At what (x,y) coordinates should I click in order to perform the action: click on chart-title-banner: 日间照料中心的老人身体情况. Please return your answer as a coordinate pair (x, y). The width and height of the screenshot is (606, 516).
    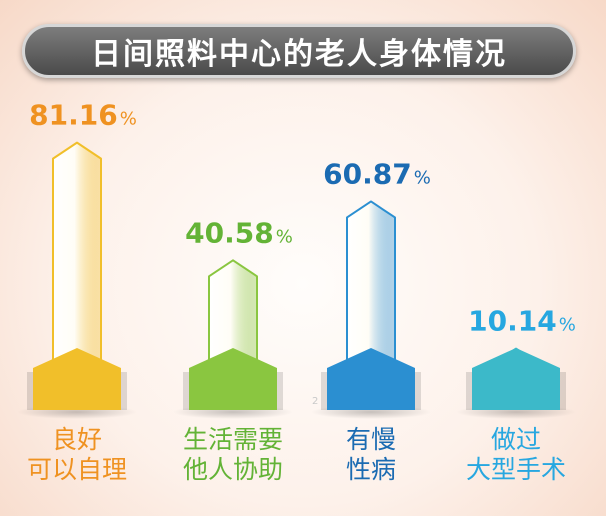
    Looking at the image, I should click on (299, 51).